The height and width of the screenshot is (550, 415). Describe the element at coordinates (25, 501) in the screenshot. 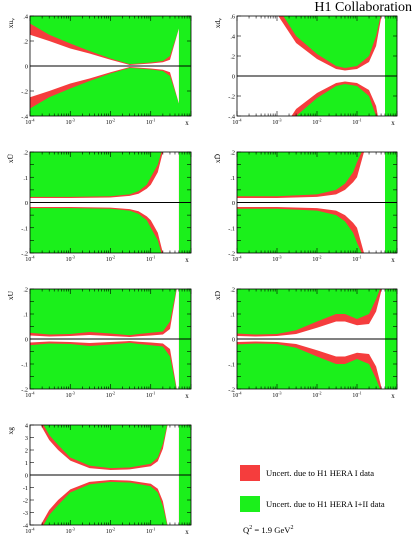

I see `y-tick-label: -2` at that location.